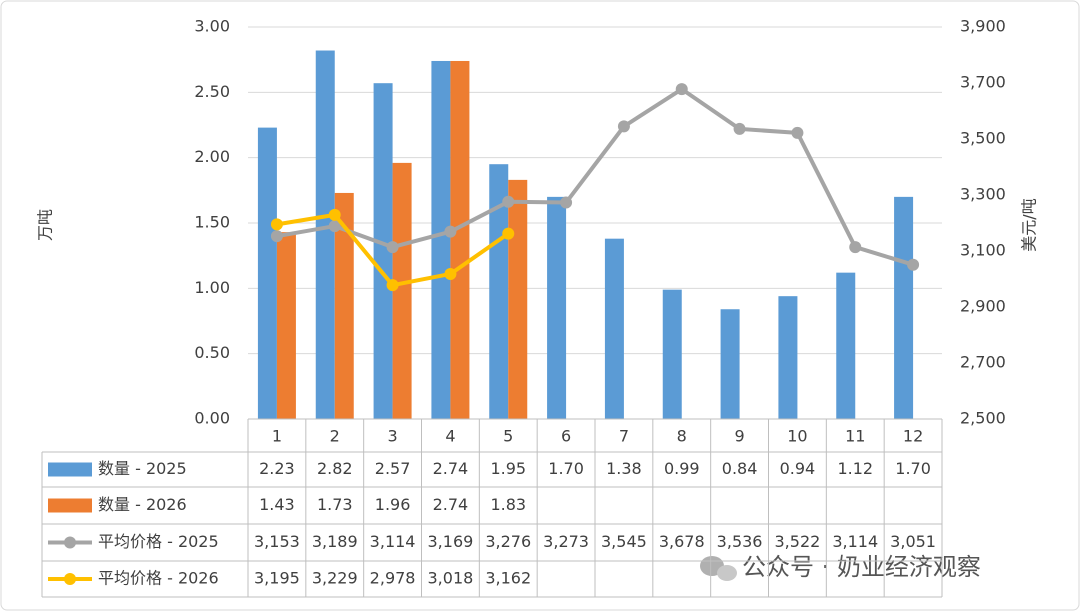 The height and width of the screenshot is (611, 1080). What do you see at coordinates (212, 418) in the screenshot?
I see `y-tick-label: 0.00` at bounding box center [212, 418].